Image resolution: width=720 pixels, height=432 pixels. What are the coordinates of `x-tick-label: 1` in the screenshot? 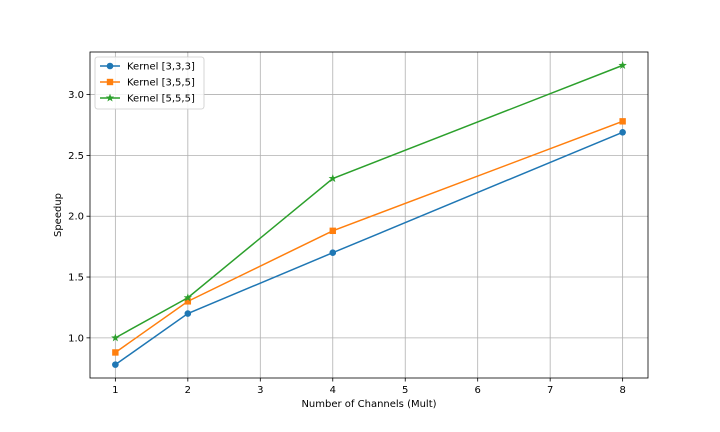 It's located at (115, 390).